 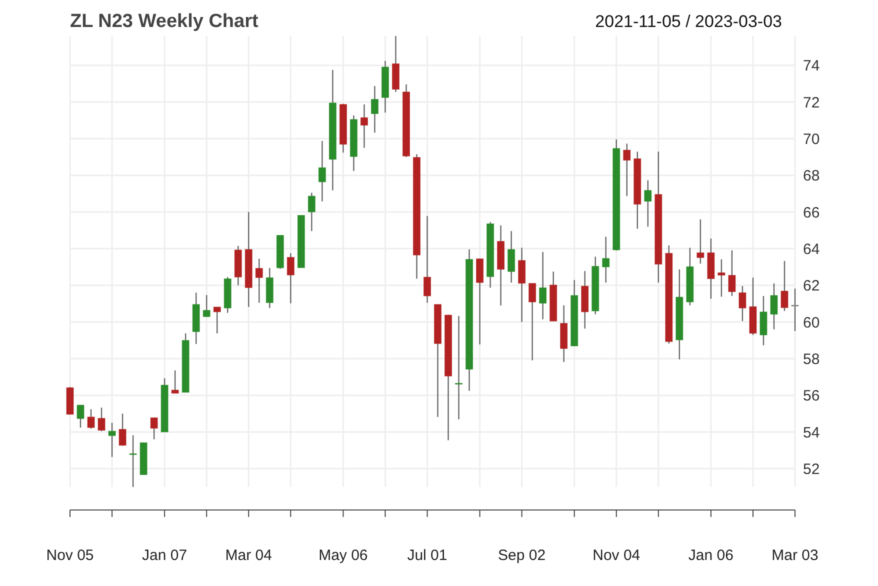 I want to click on x-tick-label: Mar 03, so click(x=795, y=555).